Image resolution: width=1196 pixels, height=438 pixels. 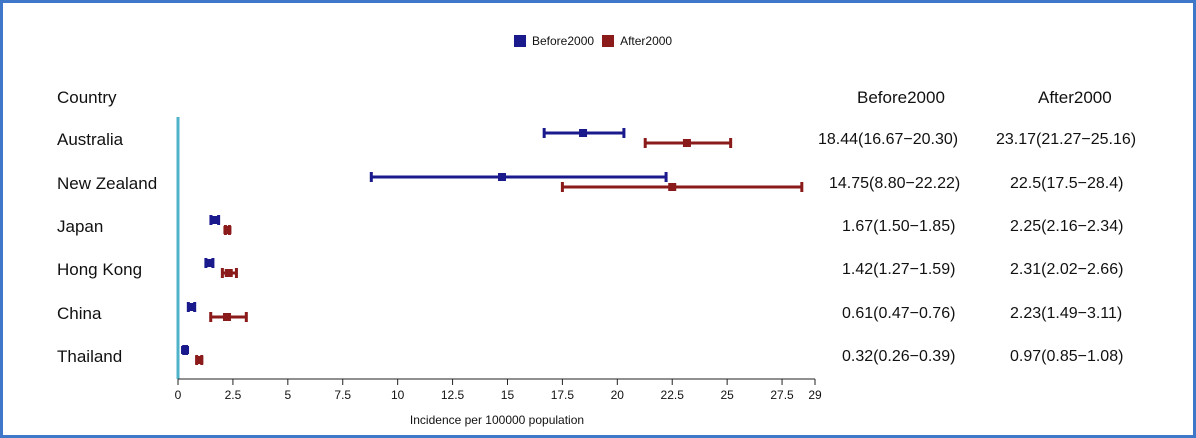 I want to click on legend-item-before: Before2000, so click(x=554, y=41).